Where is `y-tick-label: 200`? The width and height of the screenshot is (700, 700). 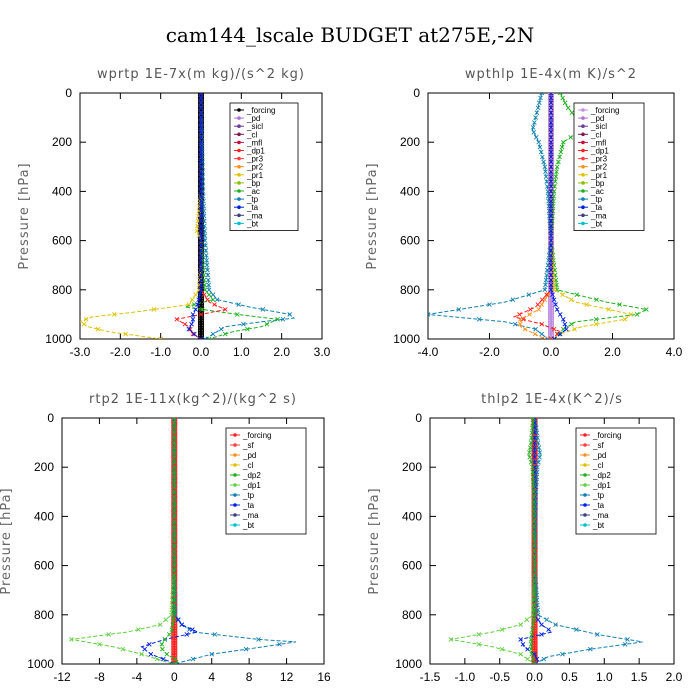
y-tick-label: 200 is located at coordinates (44, 467).